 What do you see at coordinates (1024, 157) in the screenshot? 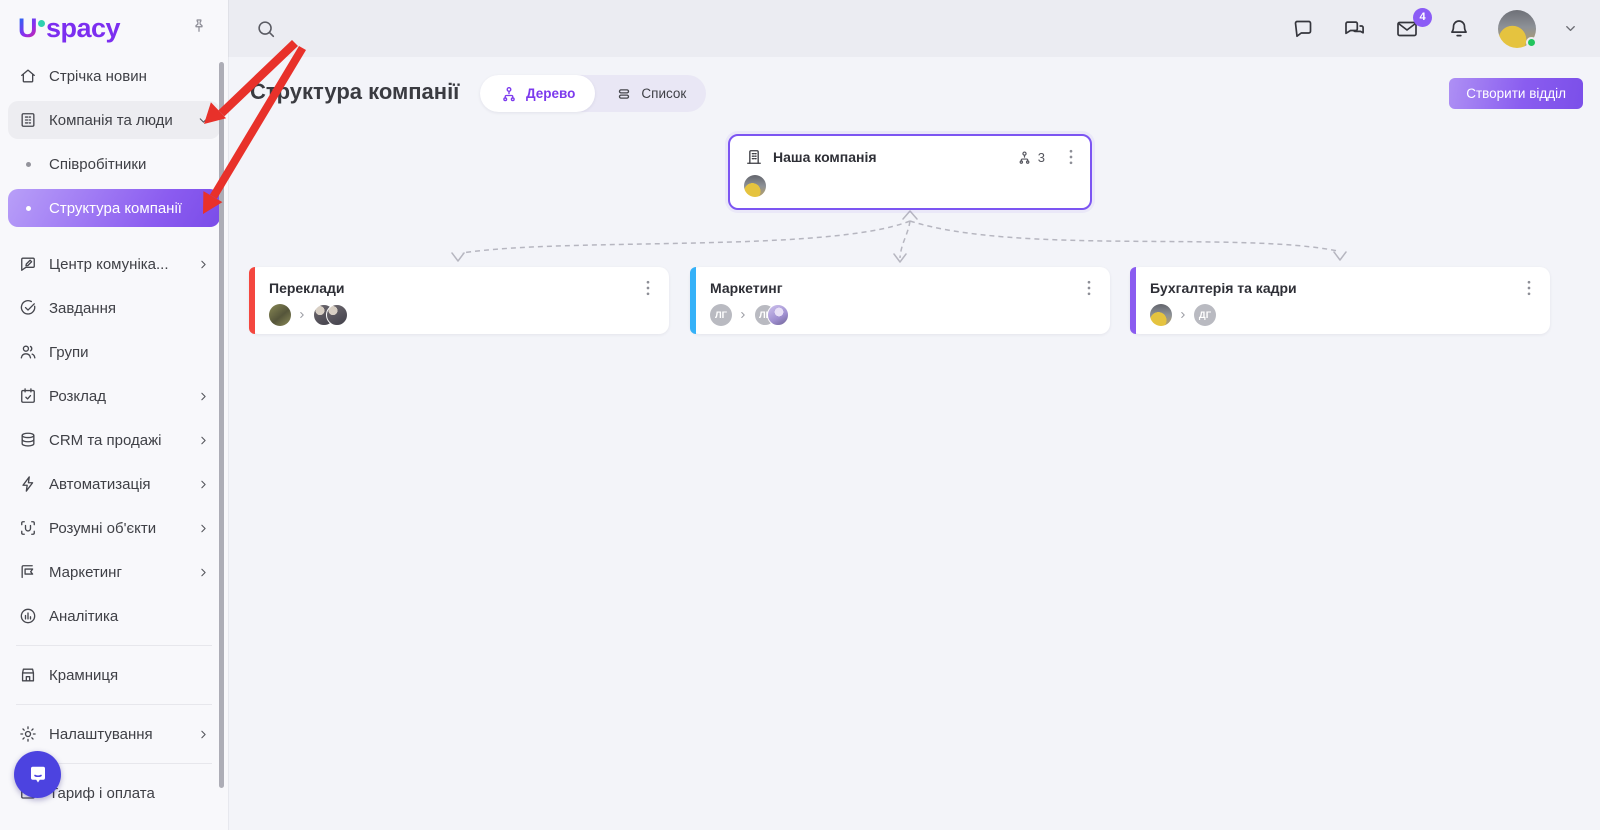
I see `org-members-icon` at bounding box center [1024, 157].